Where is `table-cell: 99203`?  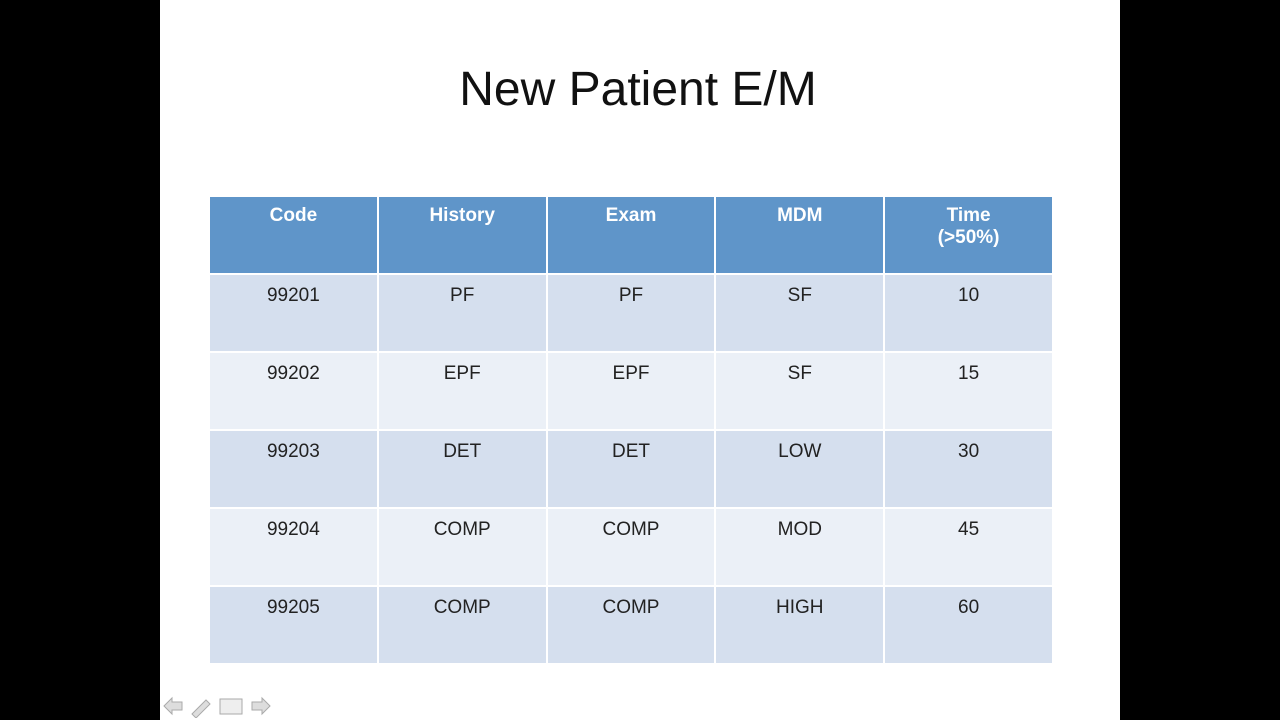
table-cell: 99203 is located at coordinates (293, 469).